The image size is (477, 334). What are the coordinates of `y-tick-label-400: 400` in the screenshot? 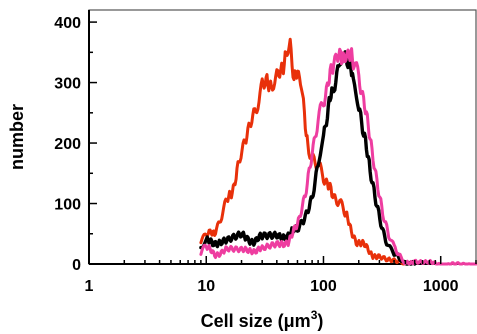 It's located at (67, 23).